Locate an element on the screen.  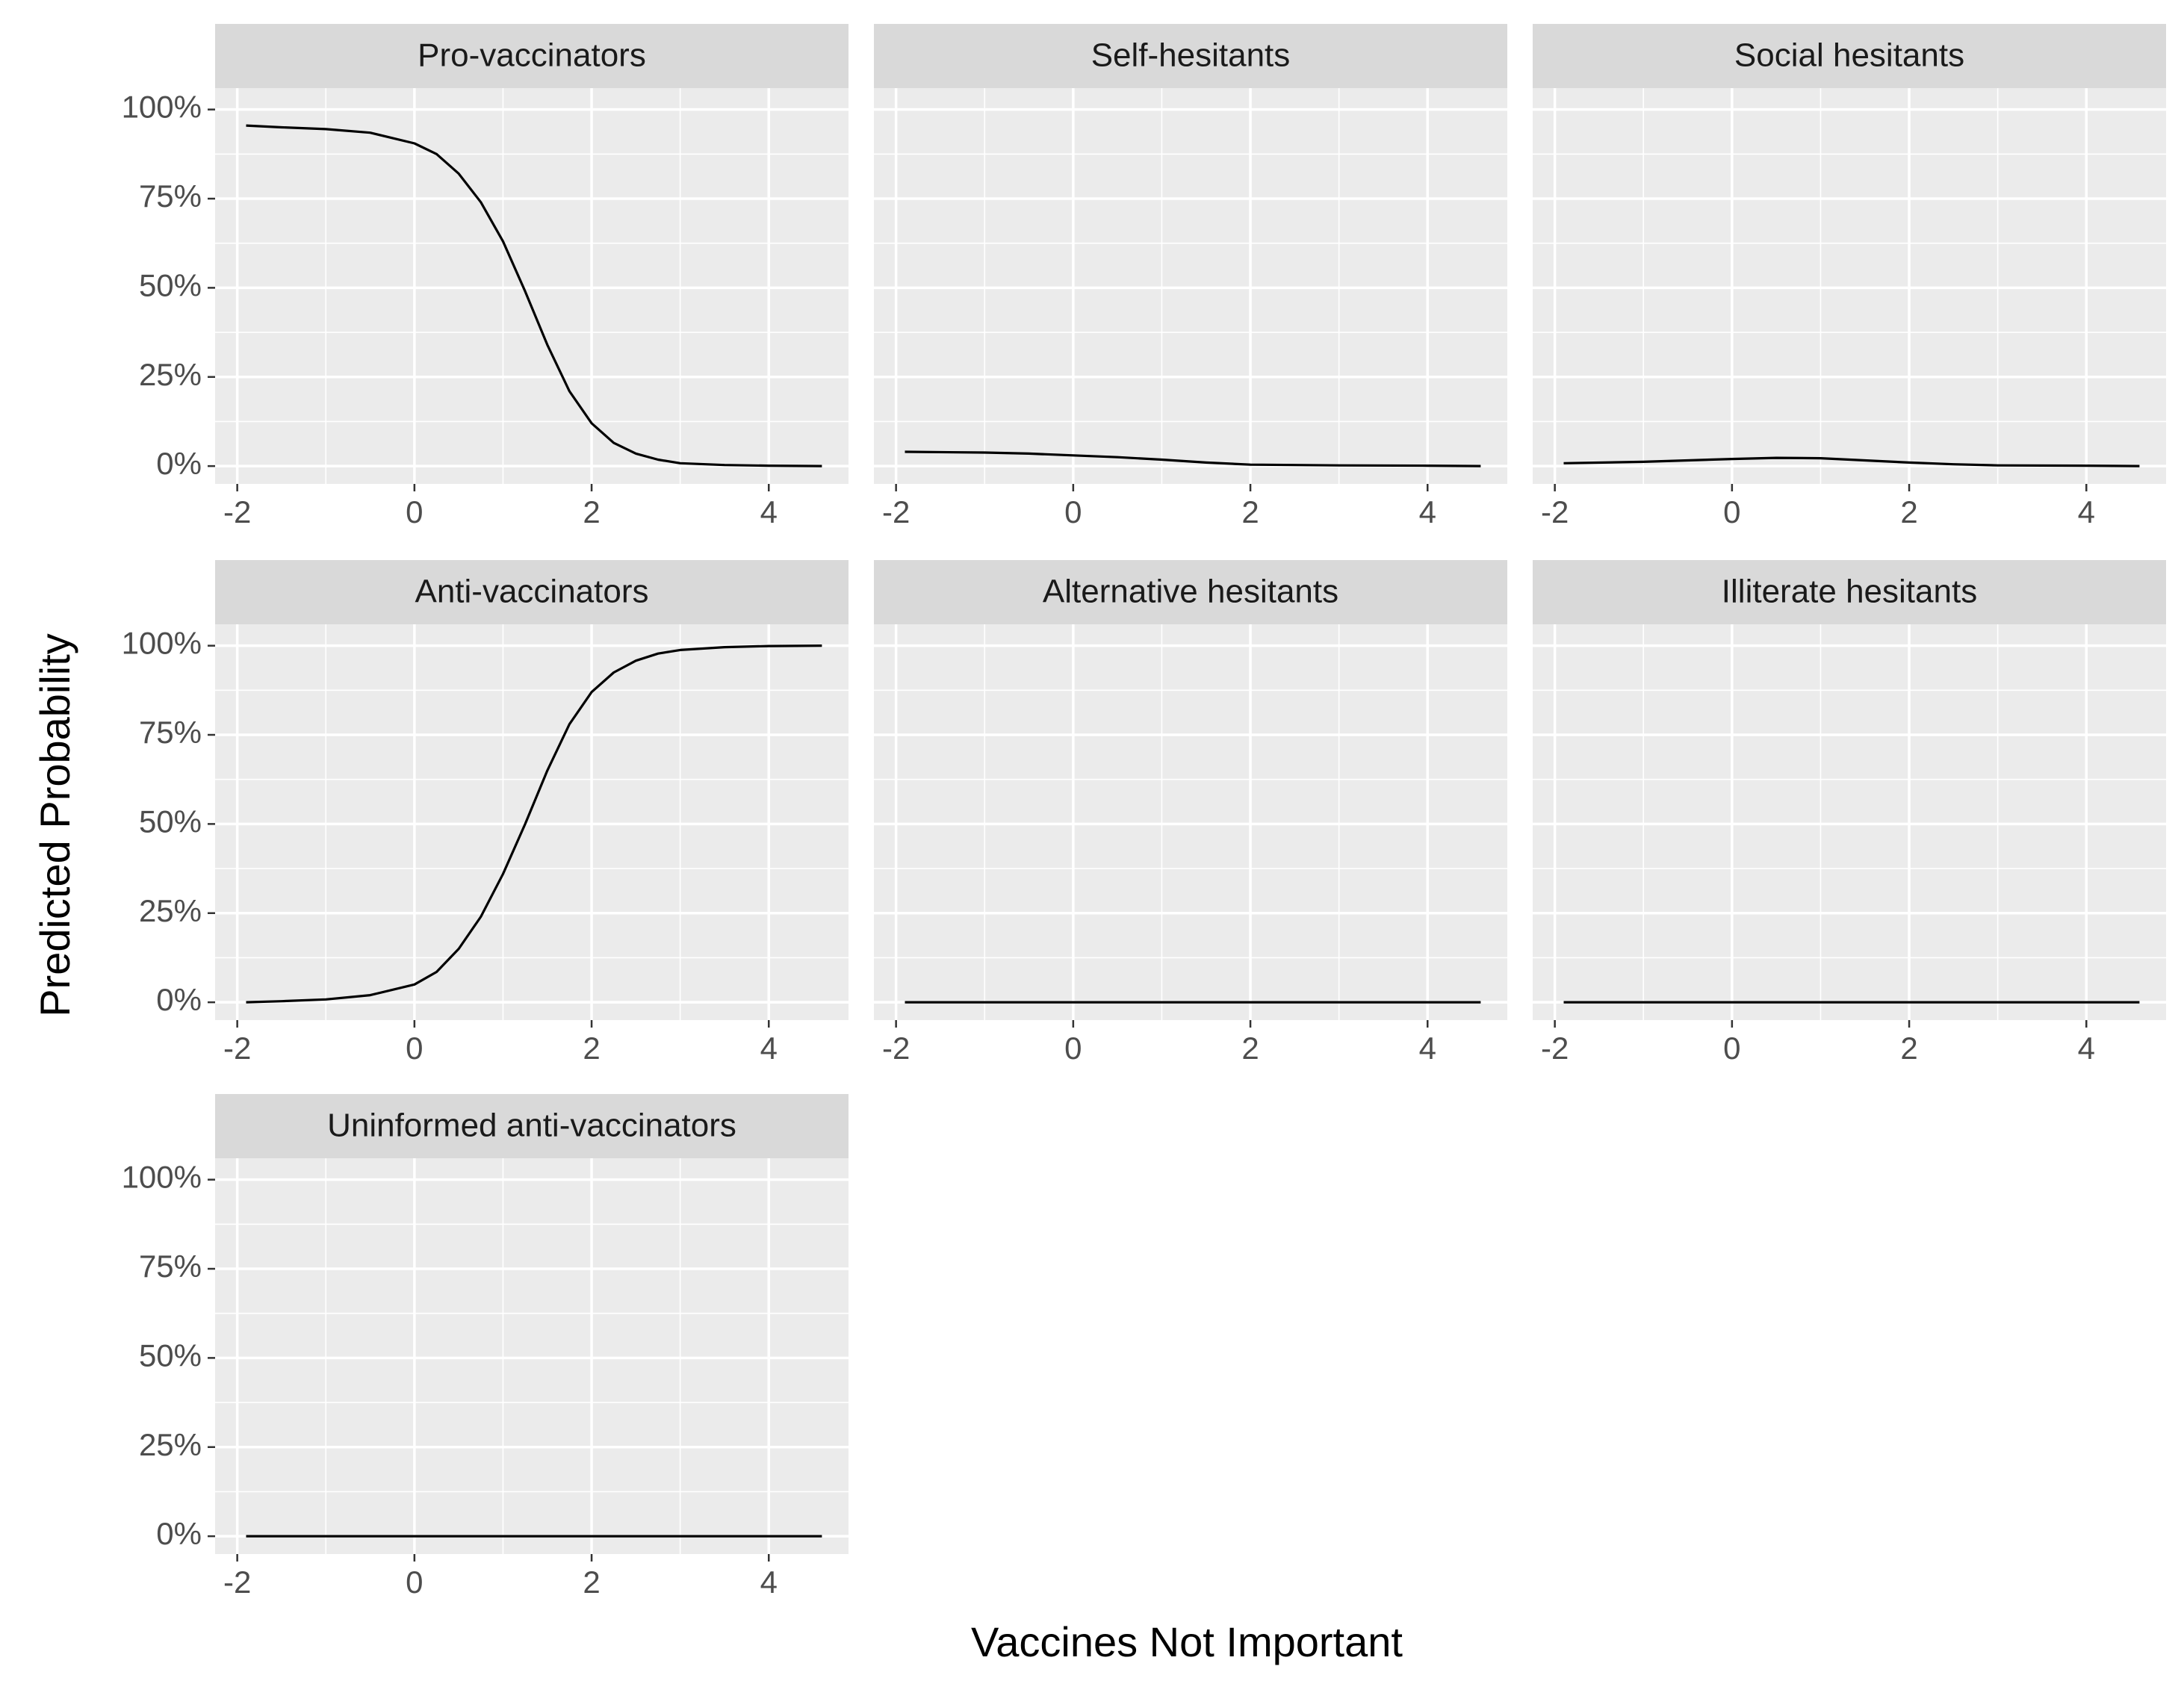
panel-alternative-hesitants: Alternative hesitants -2 0 2 4 is located at coordinates (1190, 813).